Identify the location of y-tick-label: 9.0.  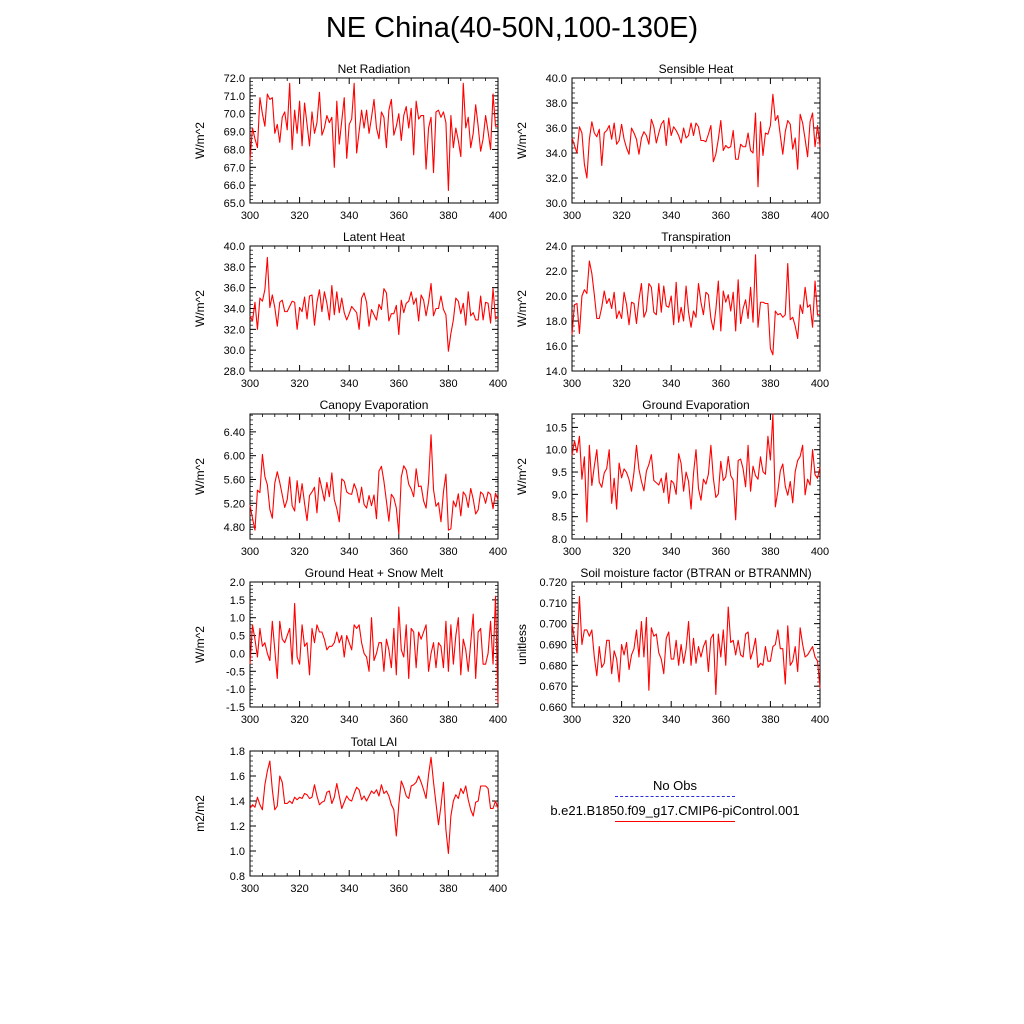
(559, 495).